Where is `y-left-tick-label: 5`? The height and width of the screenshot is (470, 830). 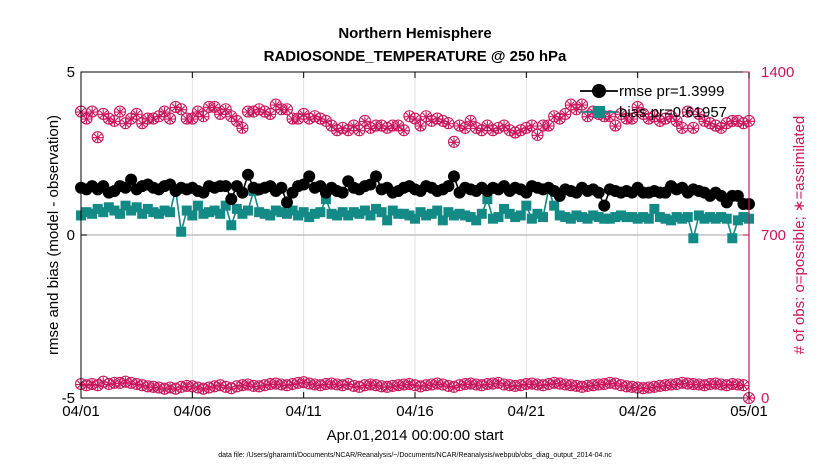
y-left-tick-label: 5 is located at coordinates (71, 72).